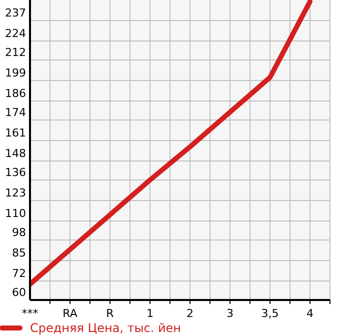  What do you see at coordinates (110, 313) in the screenshot?
I see `x-tick-label: R` at bounding box center [110, 313].